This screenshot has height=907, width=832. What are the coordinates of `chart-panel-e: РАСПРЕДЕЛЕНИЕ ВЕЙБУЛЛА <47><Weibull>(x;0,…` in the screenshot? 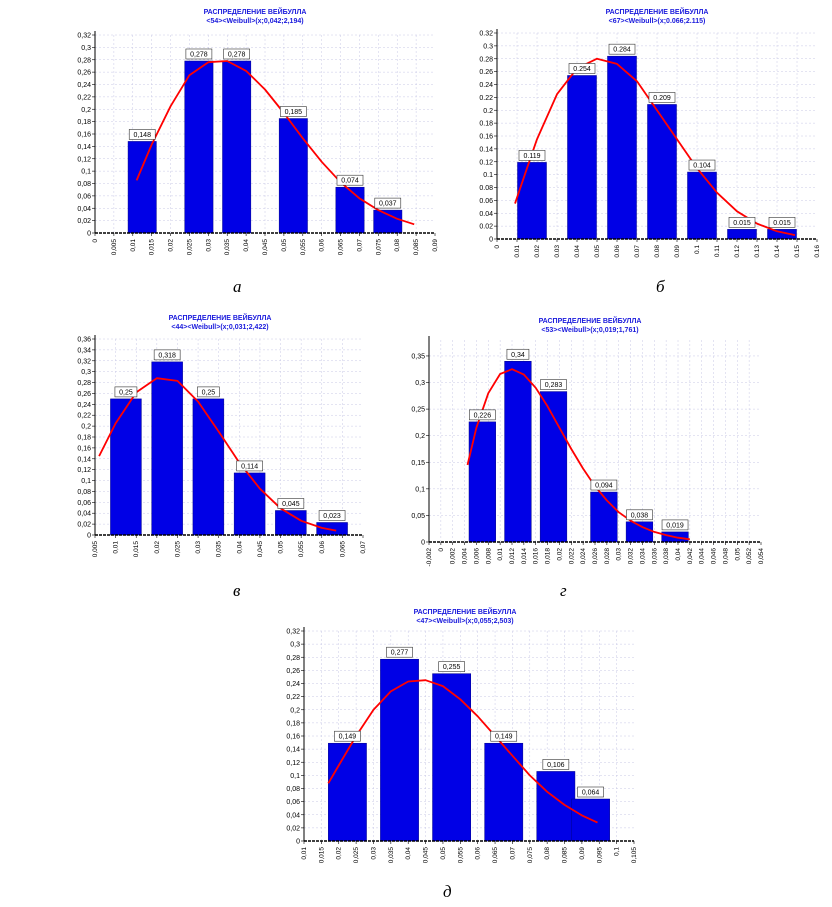 It's located at (455, 740).